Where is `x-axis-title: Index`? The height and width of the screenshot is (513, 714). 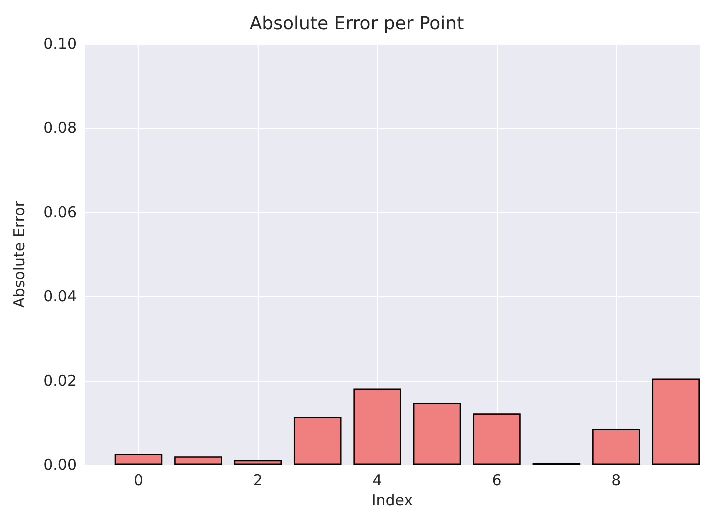 x-axis-title: Index is located at coordinates (393, 501).